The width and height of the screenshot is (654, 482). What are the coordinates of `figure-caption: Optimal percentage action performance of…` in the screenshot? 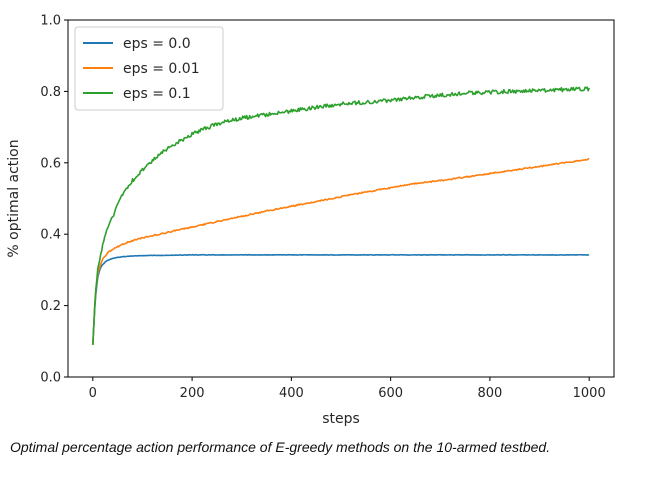 It's located at (280, 447).